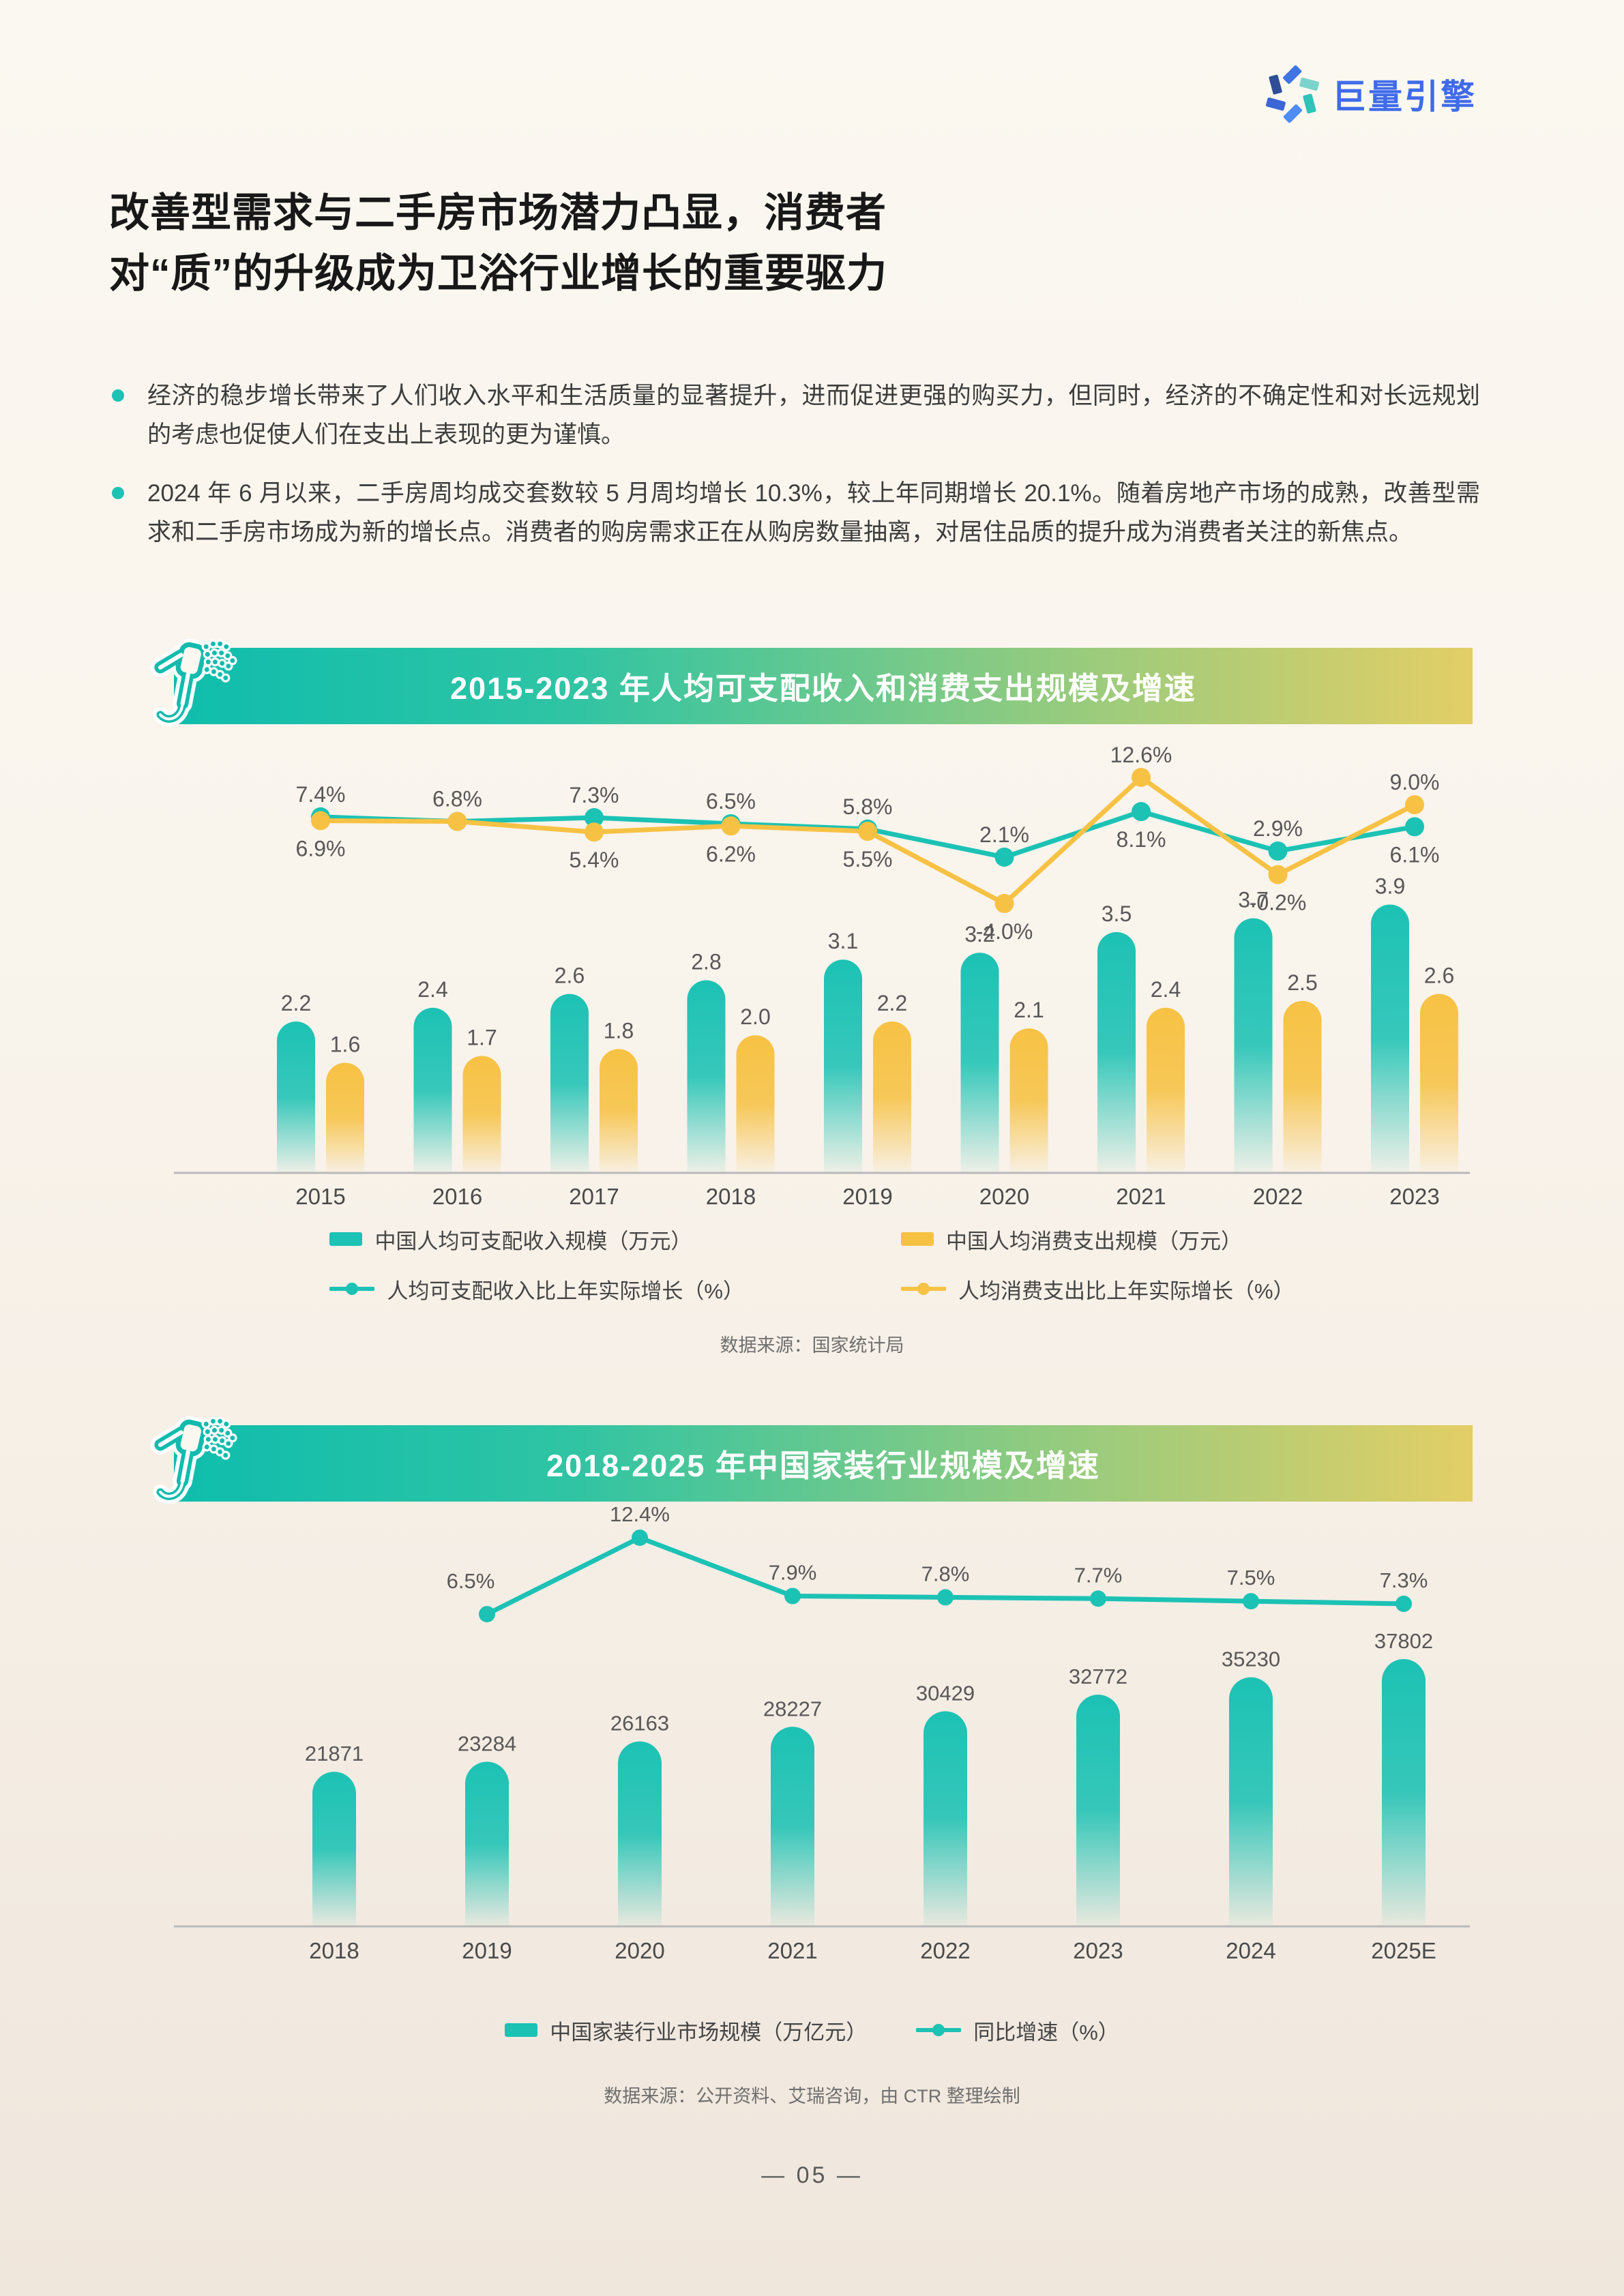  Describe the element at coordinates (1141, 755) in the screenshot. I see `svg-text: 12.6%` at that location.